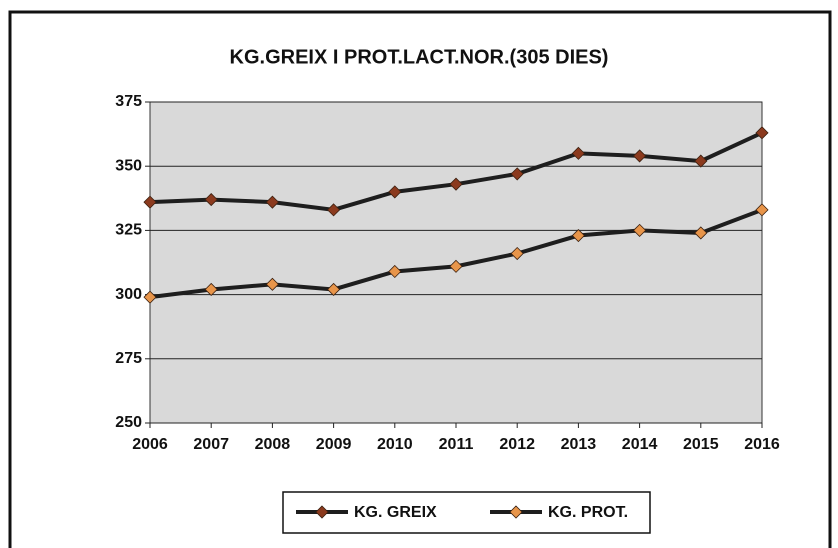 This screenshot has height=548, width=838. I want to click on y-tick-label: 375, so click(128, 101).